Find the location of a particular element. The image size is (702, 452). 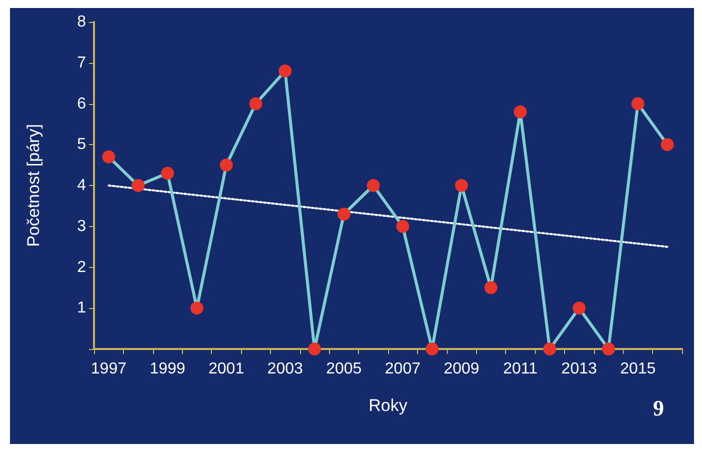

x-tick-label: 2015 is located at coordinates (638, 369).